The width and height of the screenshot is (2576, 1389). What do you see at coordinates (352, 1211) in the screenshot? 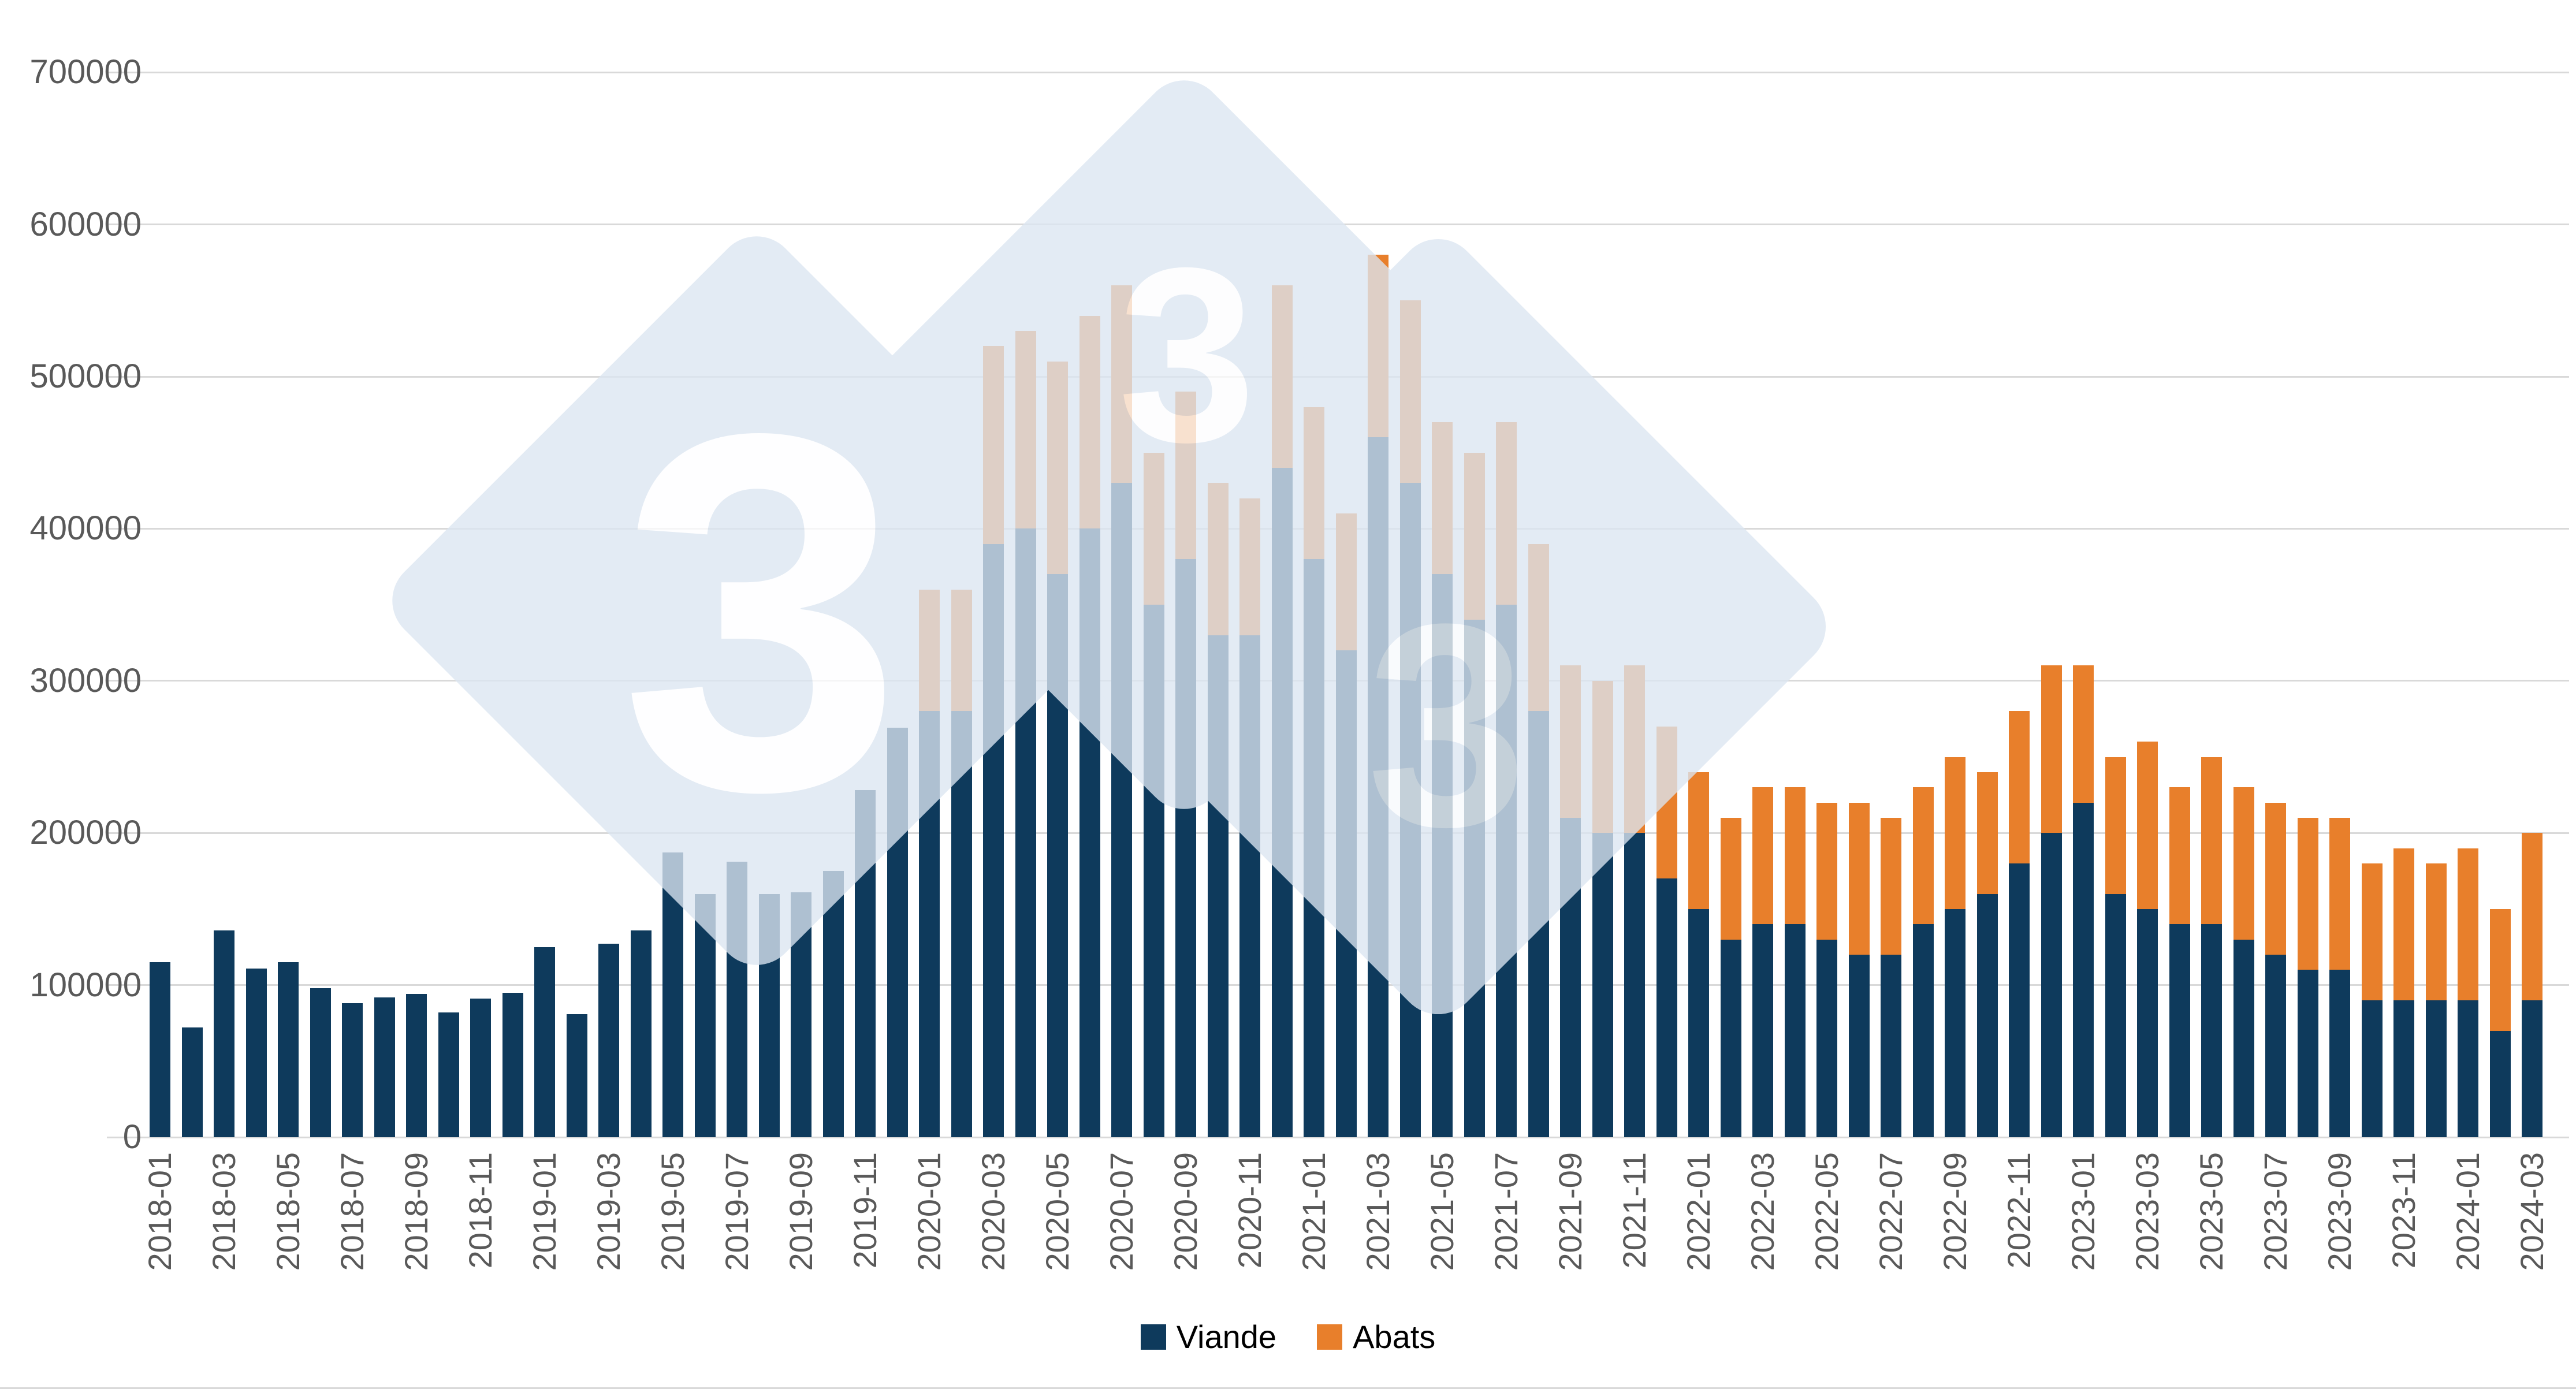
I see `x-axis-tick-label: 2018-07` at bounding box center [352, 1211].